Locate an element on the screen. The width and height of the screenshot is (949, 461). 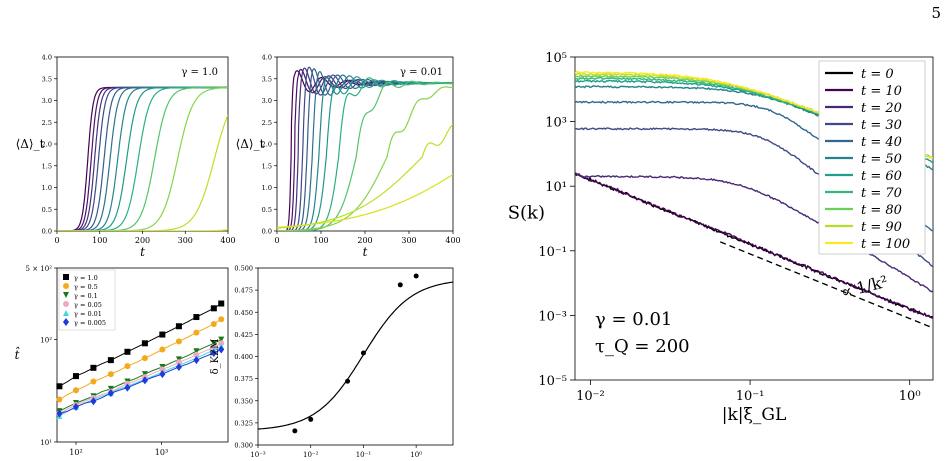
delta-fit-curve is located at coordinates (355, 355).